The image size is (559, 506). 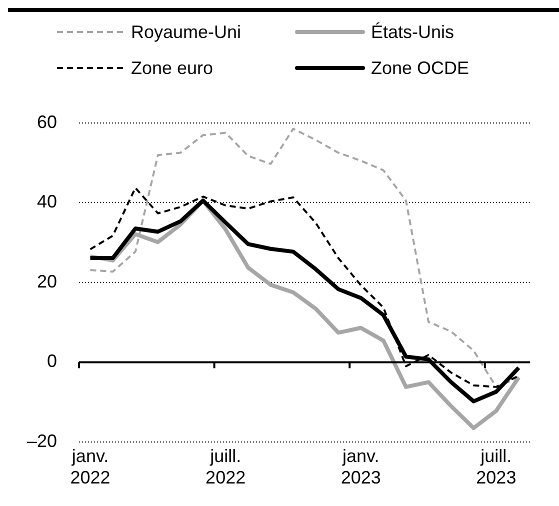 What do you see at coordinates (41, 440) in the screenshot?
I see `y-tick-label: –20` at bounding box center [41, 440].